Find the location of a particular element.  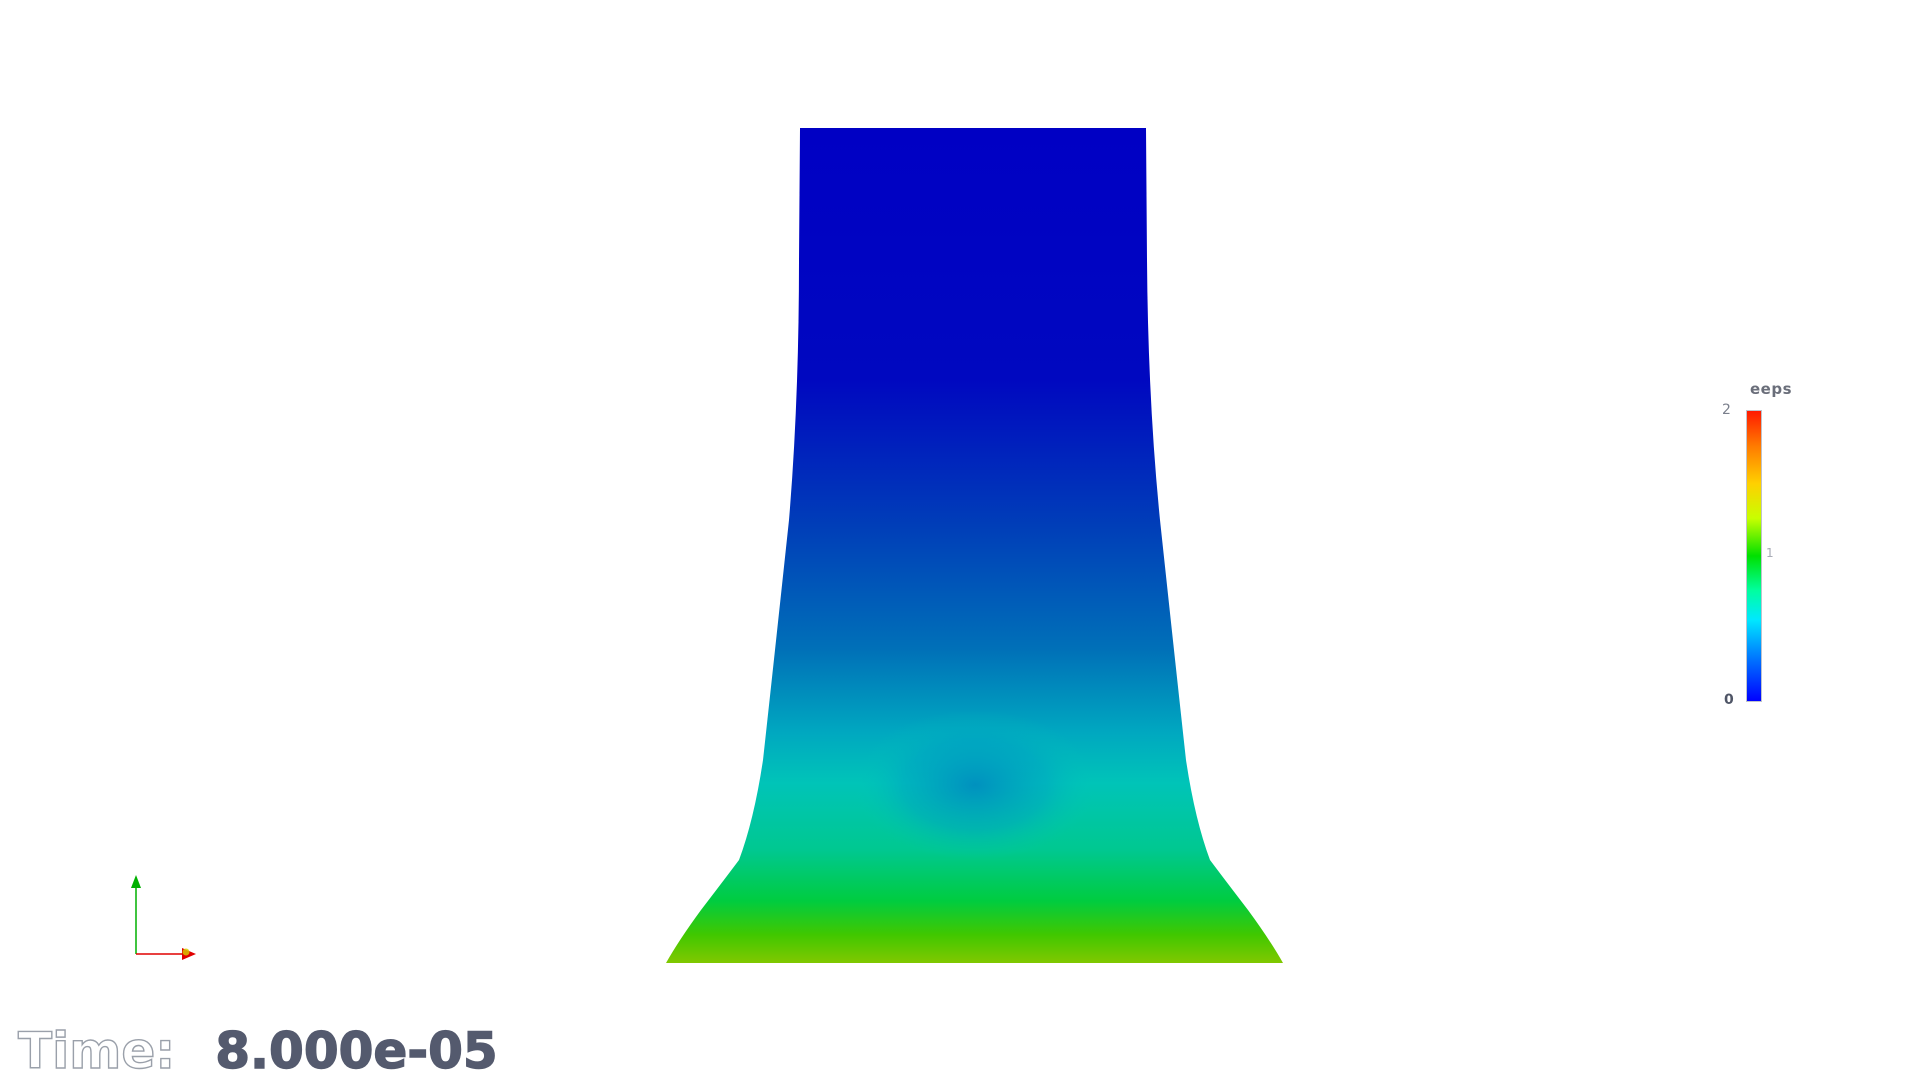

y-axis-arrow-icon is located at coordinates (136, 881).